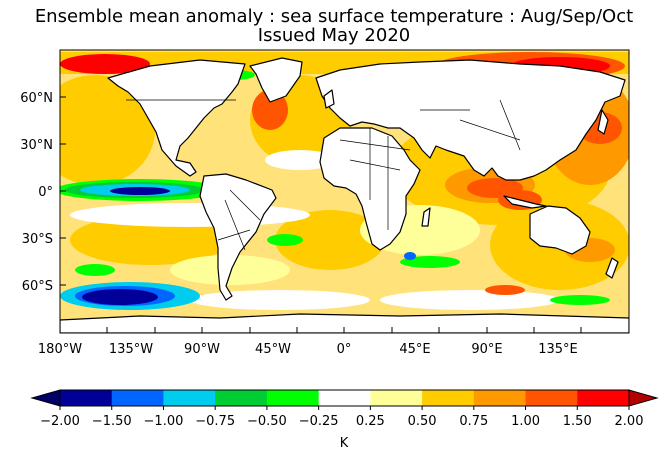 The image size is (668, 459). Describe the element at coordinates (473, 421) in the screenshot. I see `colorbar-tick-label: 0.75` at that location.